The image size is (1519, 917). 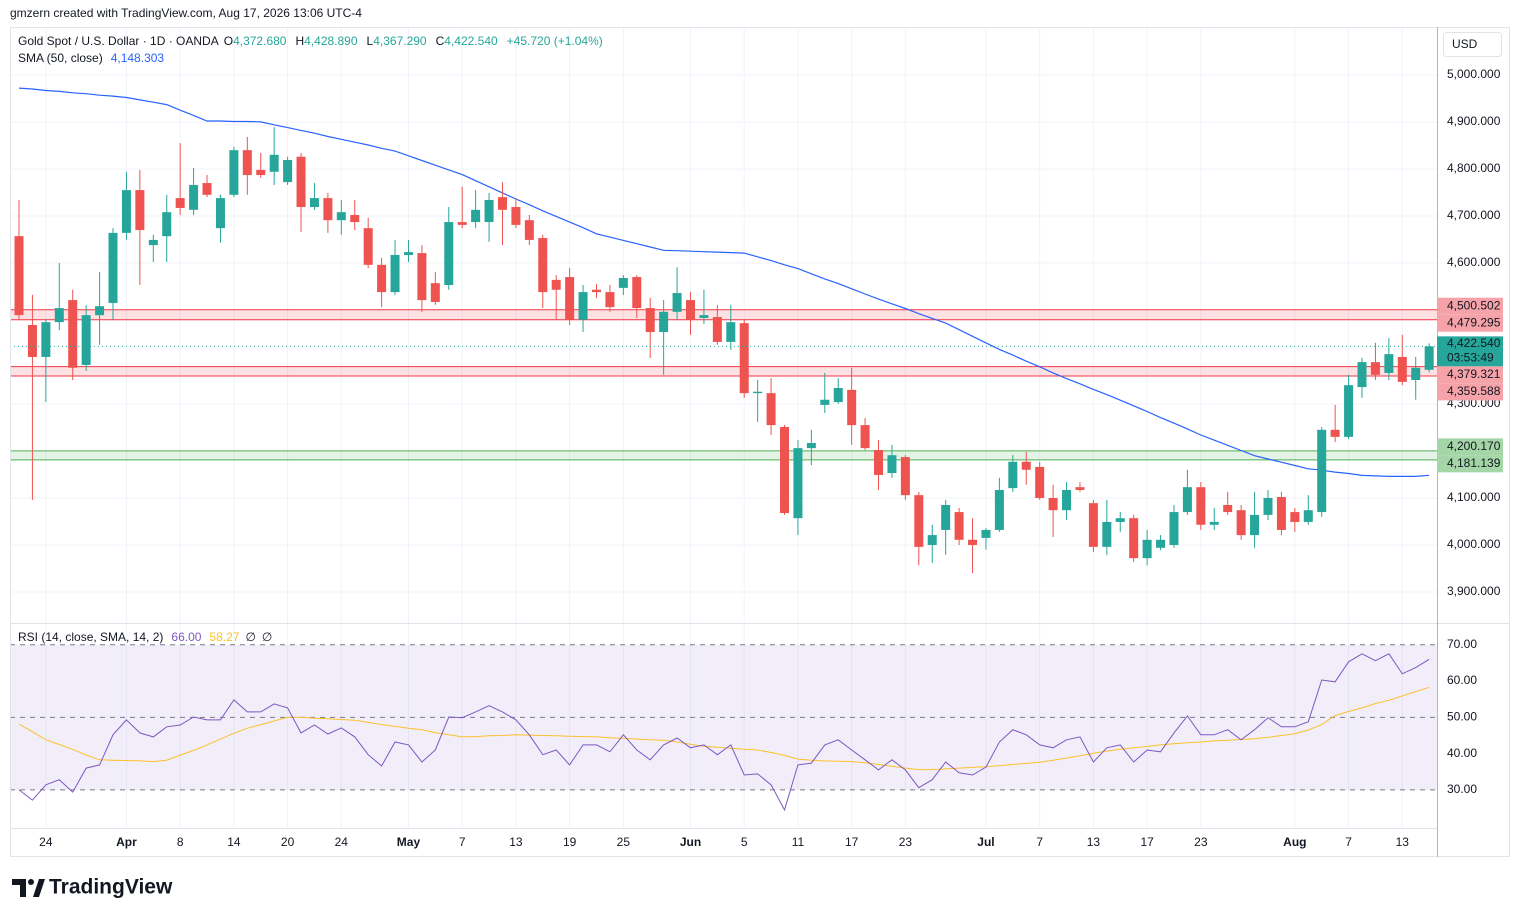 What do you see at coordinates (744, 842) in the screenshot?
I see `x-tick-label: 5` at bounding box center [744, 842].